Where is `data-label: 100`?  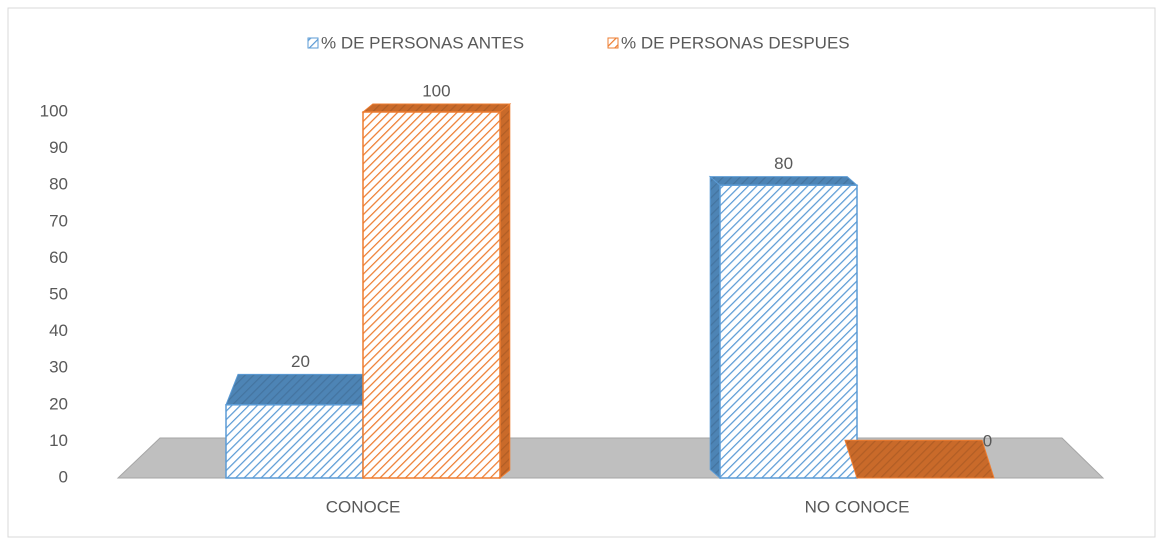 data-label: 100 is located at coordinates (436, 90).